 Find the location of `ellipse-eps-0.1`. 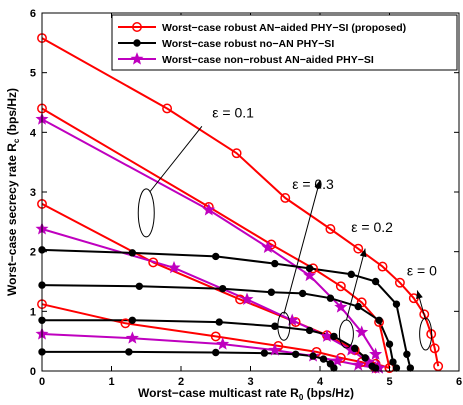

ellipse-eps-0.1 is located at coordinates (146, 213).